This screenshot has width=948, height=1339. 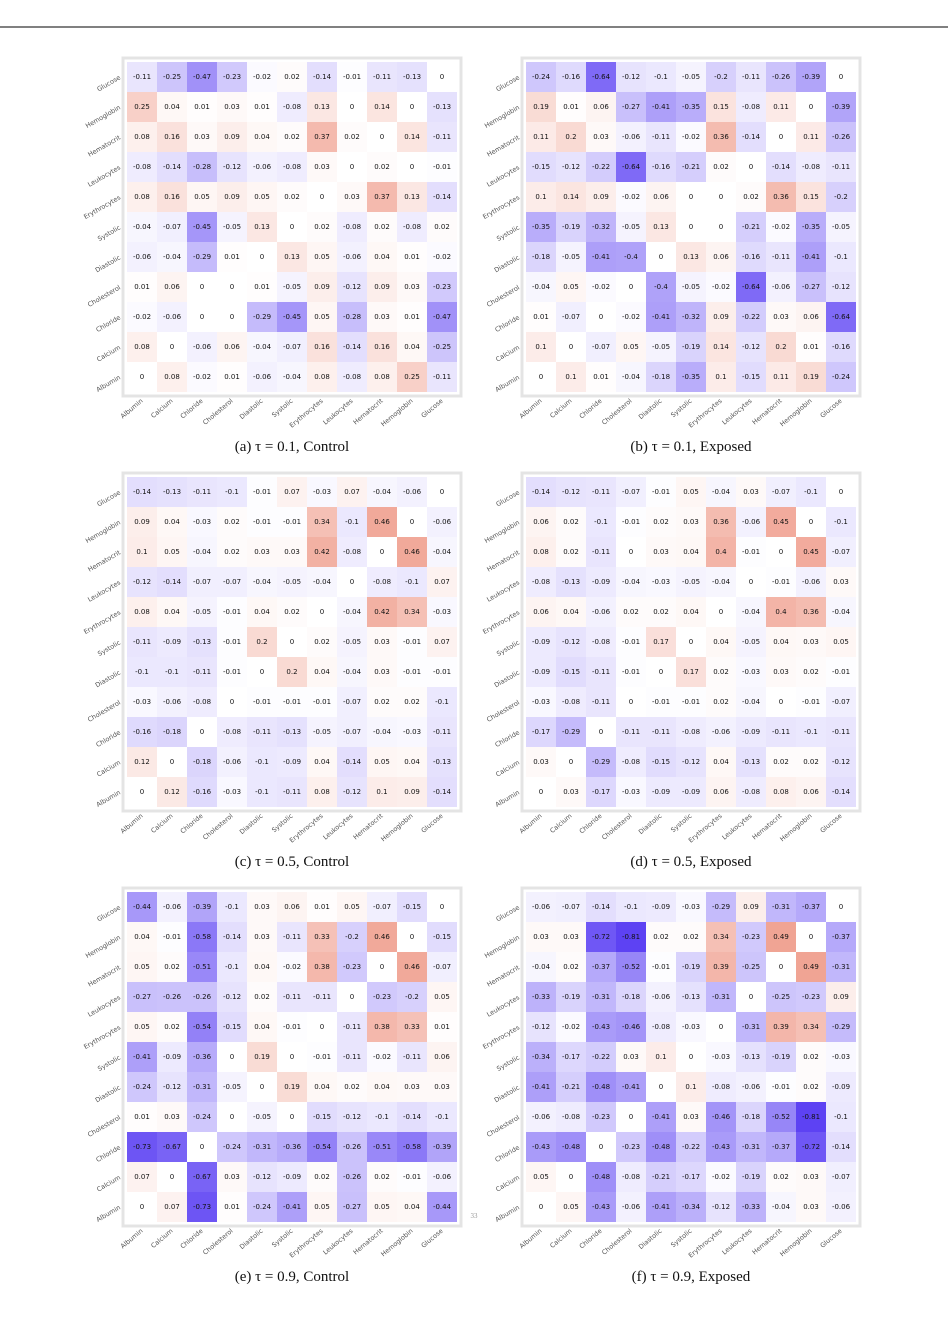 I want to click on cell-label: -0.21, so click(x=661, y=1177).